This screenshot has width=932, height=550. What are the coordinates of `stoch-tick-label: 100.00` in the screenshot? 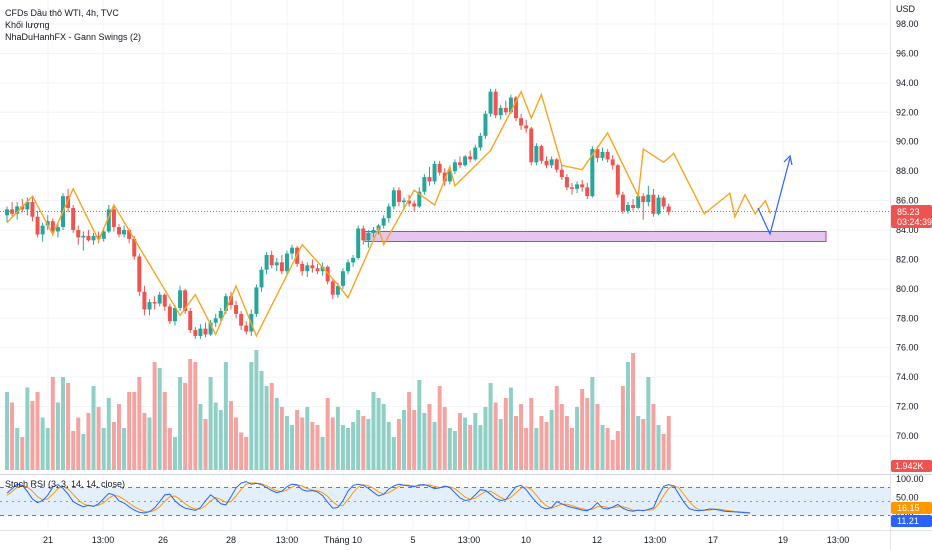 It's located at (910, 479).